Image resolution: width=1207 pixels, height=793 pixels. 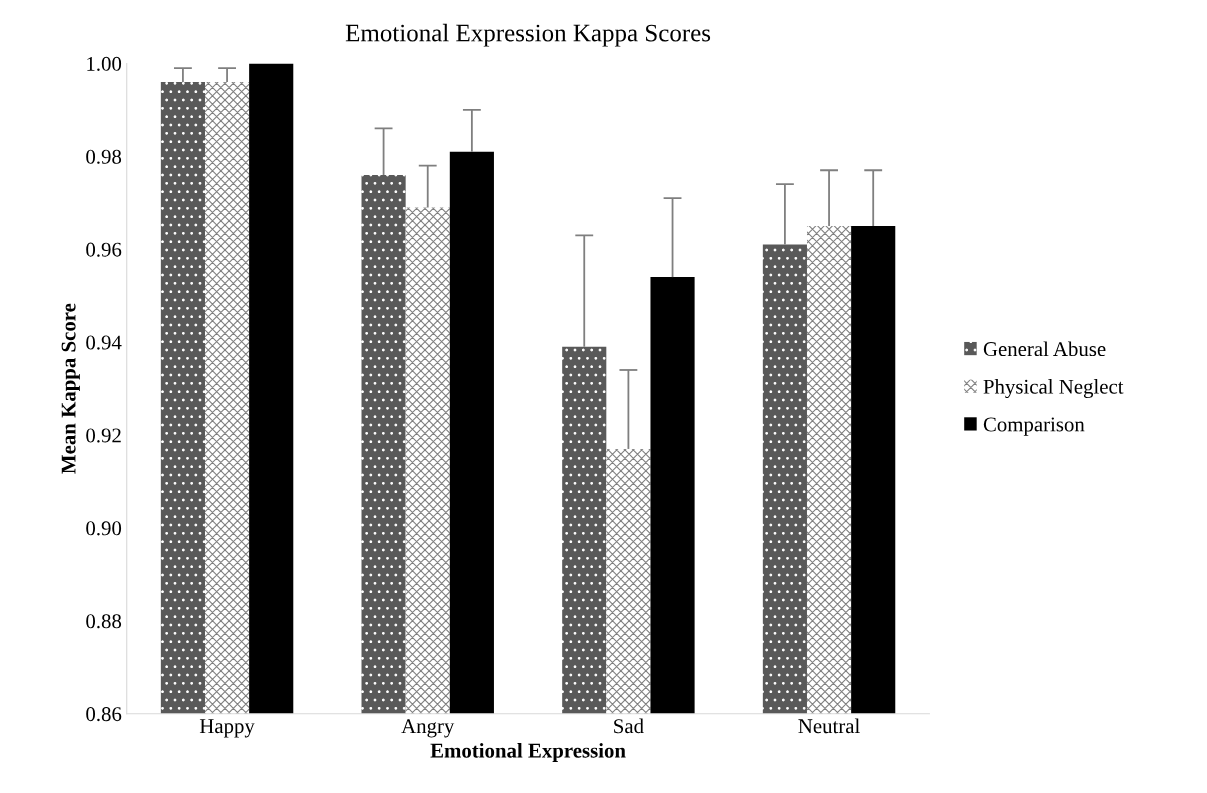 I want to click on y-tick-label: 1.00, so click(x=104, y=63).